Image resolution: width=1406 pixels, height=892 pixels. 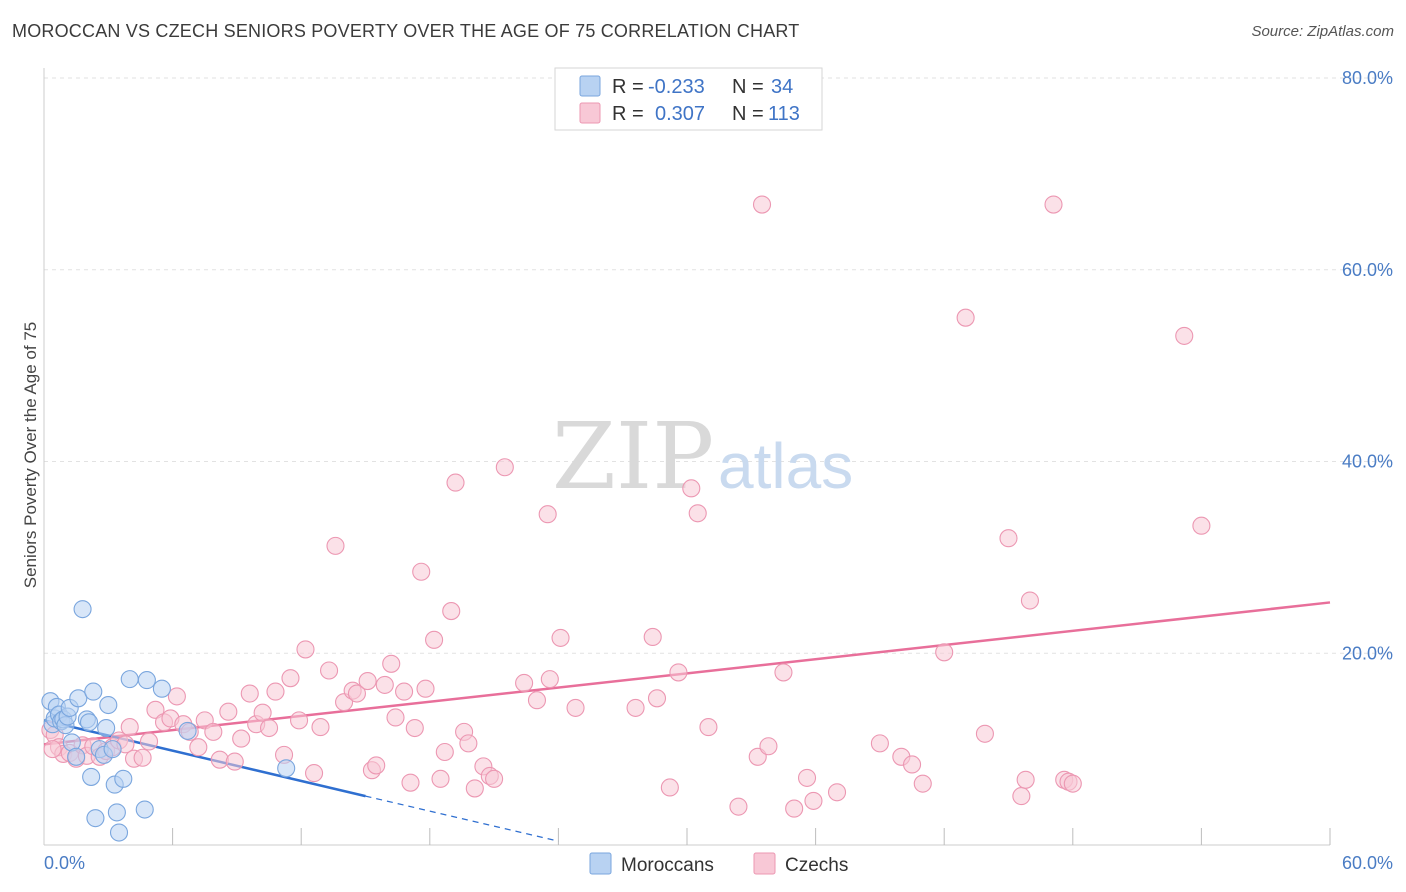 What do you see at coordinates (1367, 270) in the screenshot?
I see `y-tick-label-2: 60.0%` at bounding box center [1367, 270].